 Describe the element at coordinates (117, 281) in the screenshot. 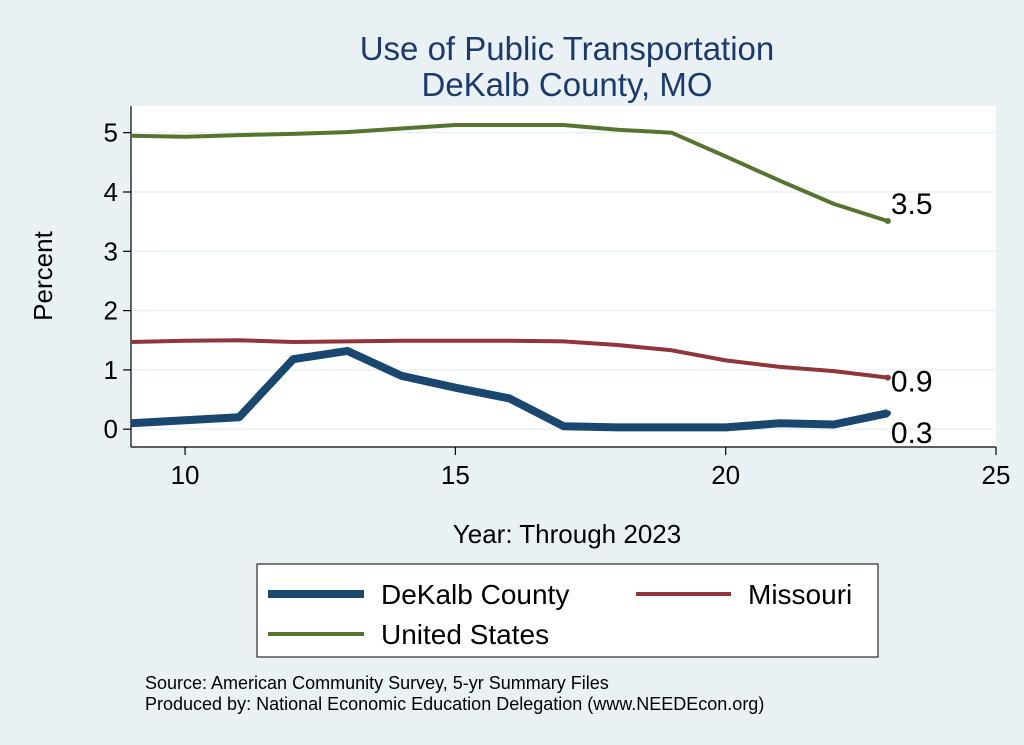

I see `y-axis-ticks: 0 1 2 3 4 5` at that location.